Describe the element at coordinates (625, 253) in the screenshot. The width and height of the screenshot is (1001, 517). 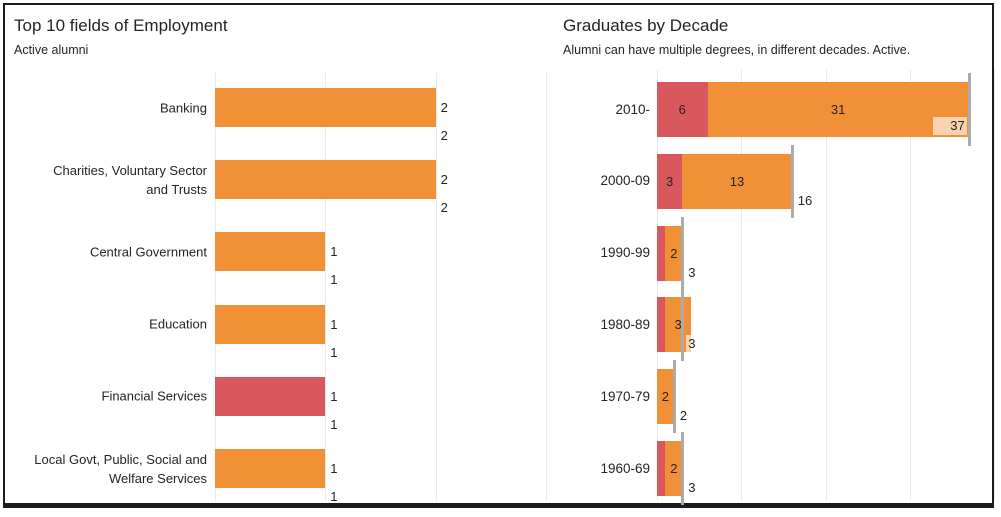
I see `category-label: 1990-99` at that location.